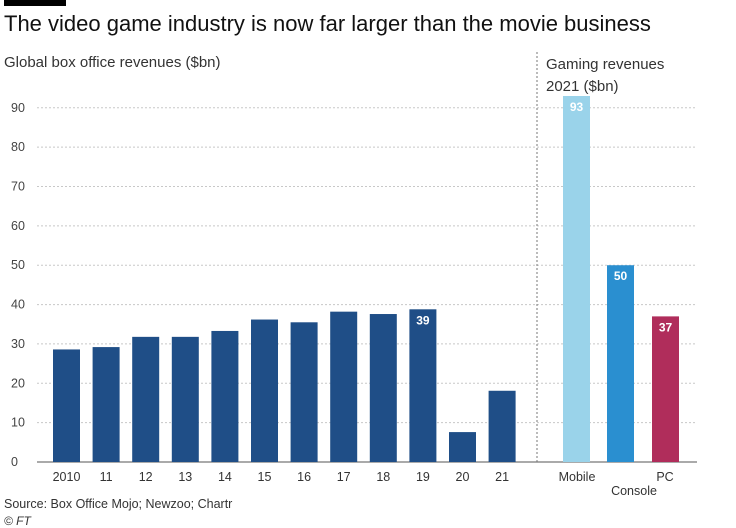  I want to click on copyright-credit: © FT, so click(17, 521).